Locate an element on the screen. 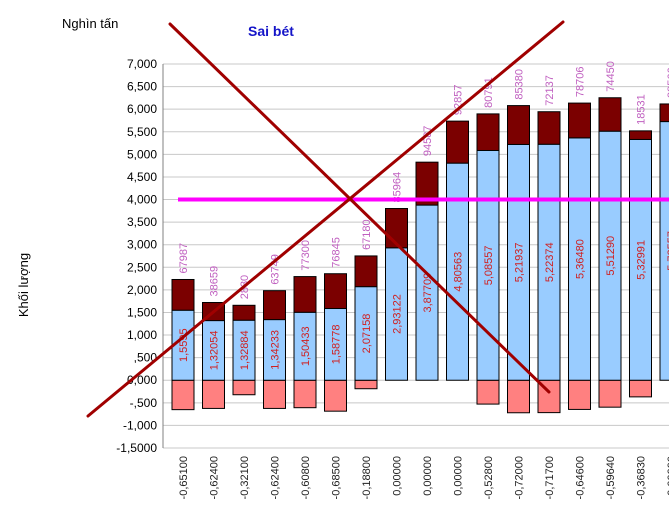 This screenshot has width=669, height=531. base-value-label: 4,80563 is located at coordinates (459, 272).